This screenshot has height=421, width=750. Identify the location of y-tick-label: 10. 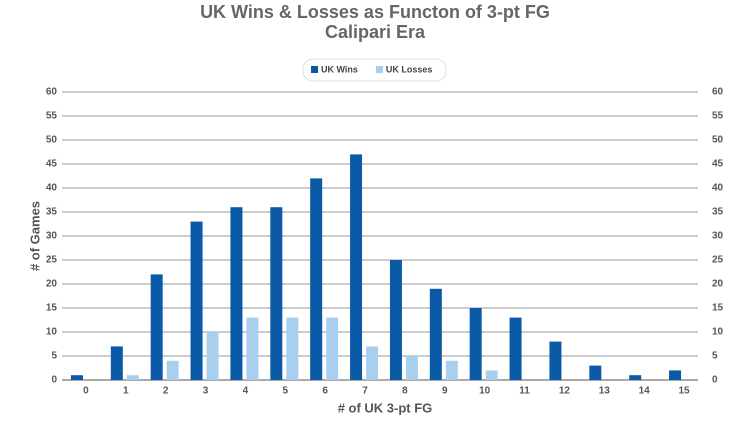
(52, 332).